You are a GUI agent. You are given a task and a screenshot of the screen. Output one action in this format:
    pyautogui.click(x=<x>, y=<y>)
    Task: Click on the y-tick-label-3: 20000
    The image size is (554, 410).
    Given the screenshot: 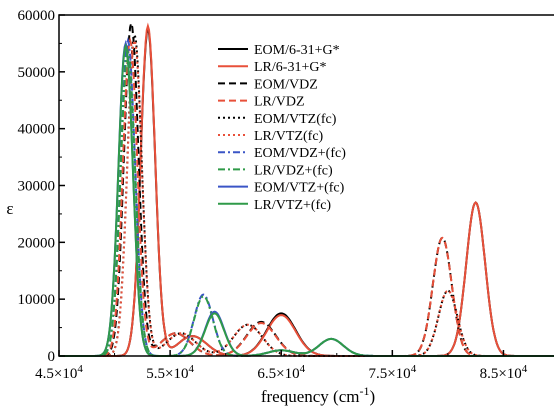 What is the action you would take?
    pyautogui.click(x=37, y=243)
    